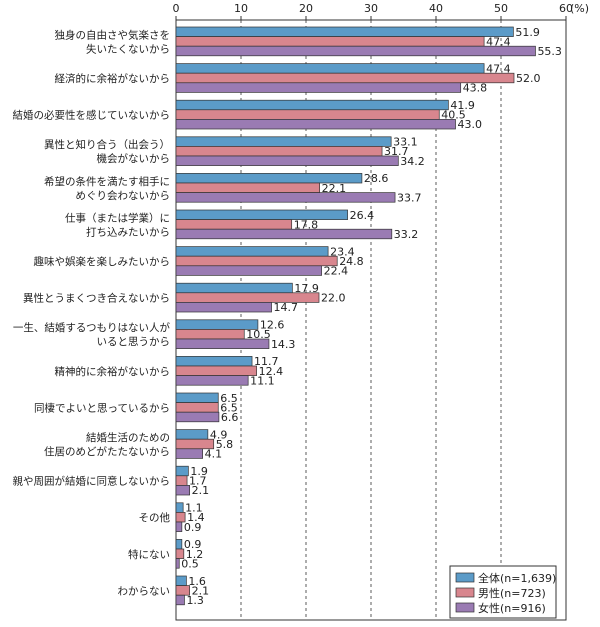 This screenshot has width=600, height=627. I want to click on category-label: 趣味や娯楽を楽しみたいから, so click(102, 261).